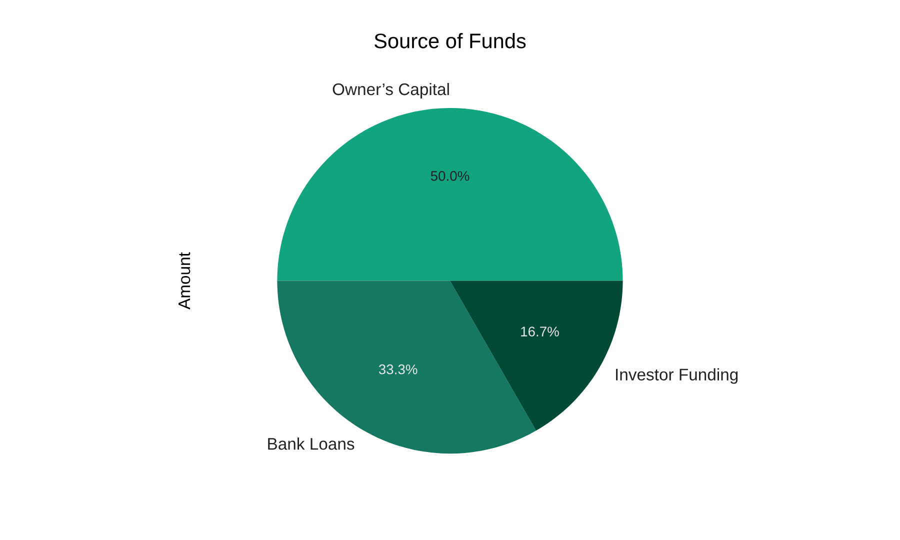 The height and width of the screenshot is (540, 900). I want to click on chart-title: Source of Funds, so click(450, 40).